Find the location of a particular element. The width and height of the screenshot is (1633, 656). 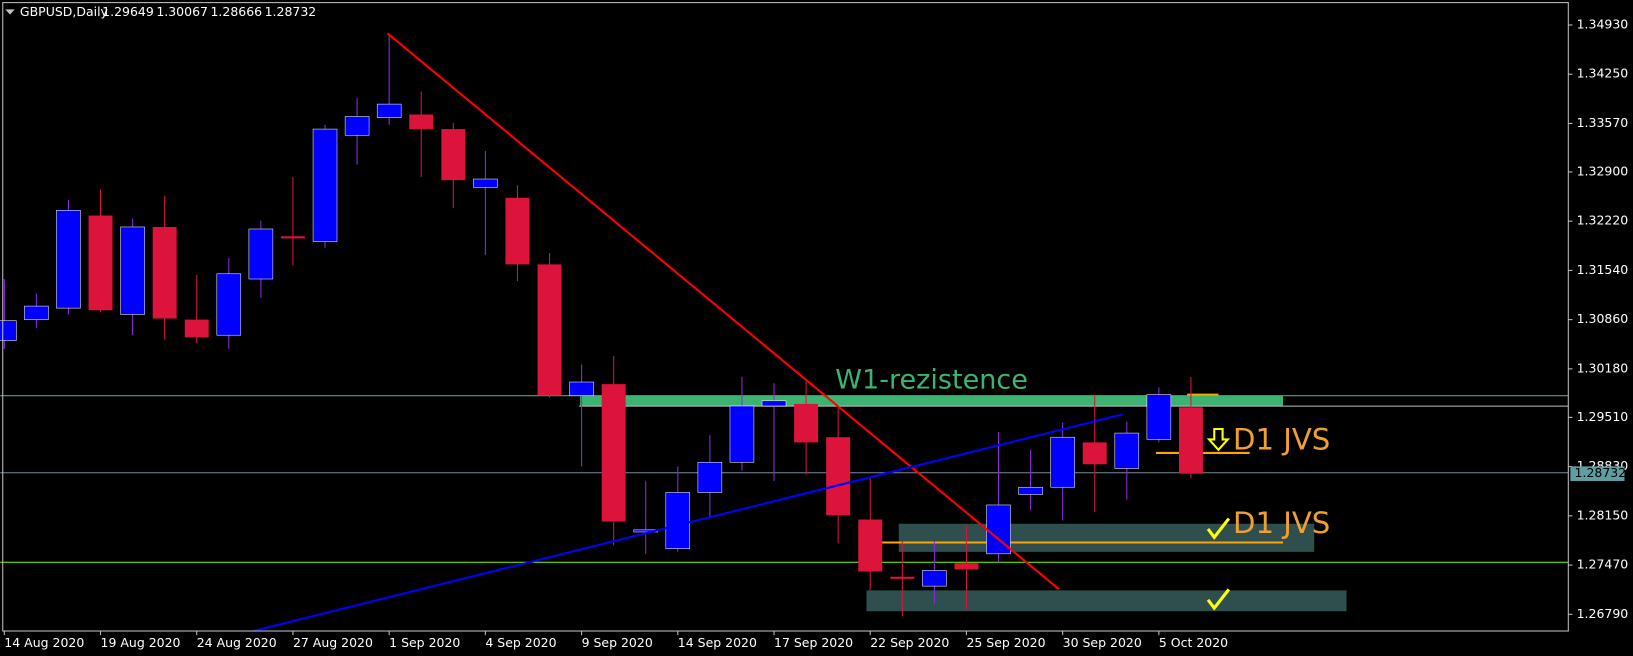

close-value: 1.28732 is located at coordinates (291, 11).